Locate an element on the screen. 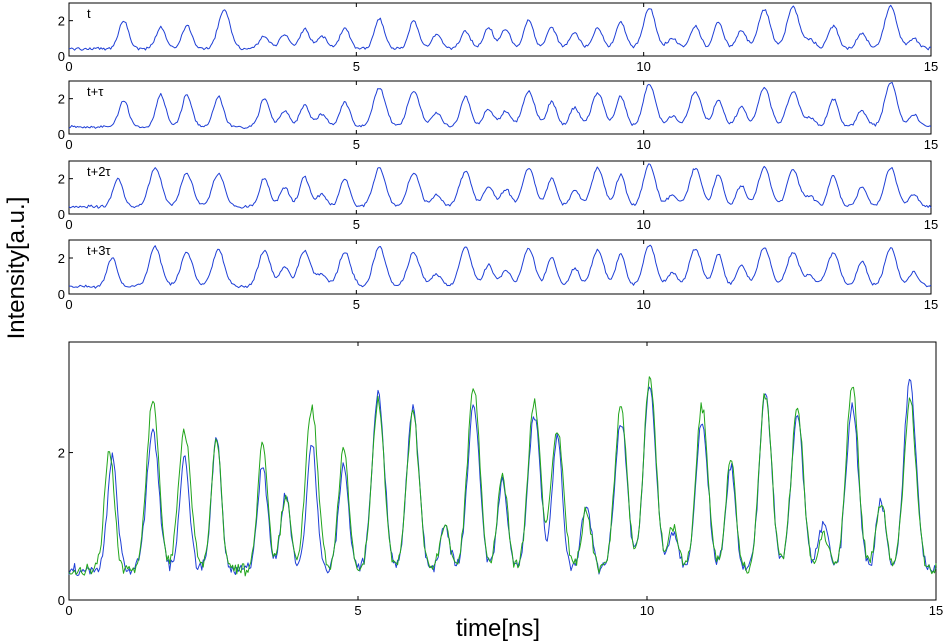  panel-2: 0 5 10 15 0 2 t+τ is located at coordinates (498, 116).